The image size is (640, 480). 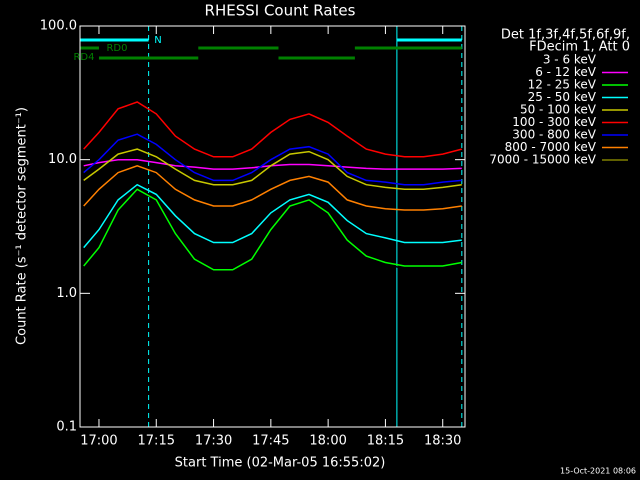 What do you see at coordinates (280, 463) in the screenshot?
I see `x-axis-label: Start Time (02-Mar-05 16:55:02)` at bounding box center [280, 463].